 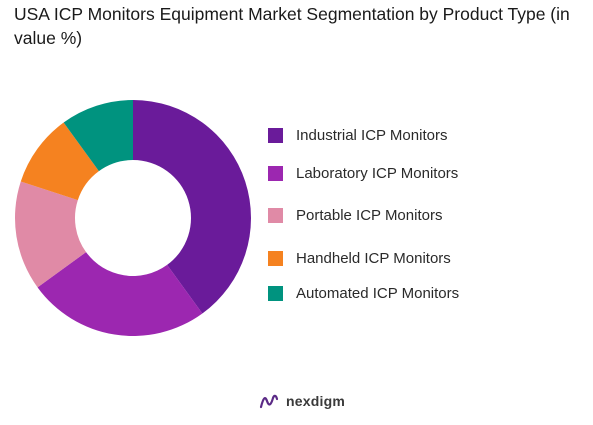 I want to click on nexdigm-logo-icon, so click(x=269, y=401).